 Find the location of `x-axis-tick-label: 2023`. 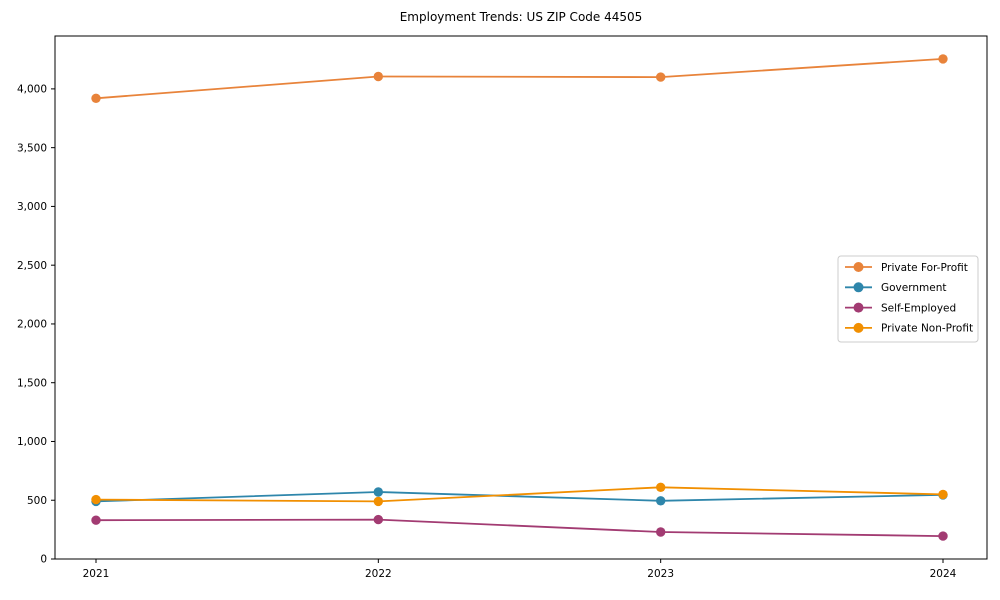

x-axis-tick-label: 2023 is located at coordinates (660, 574).